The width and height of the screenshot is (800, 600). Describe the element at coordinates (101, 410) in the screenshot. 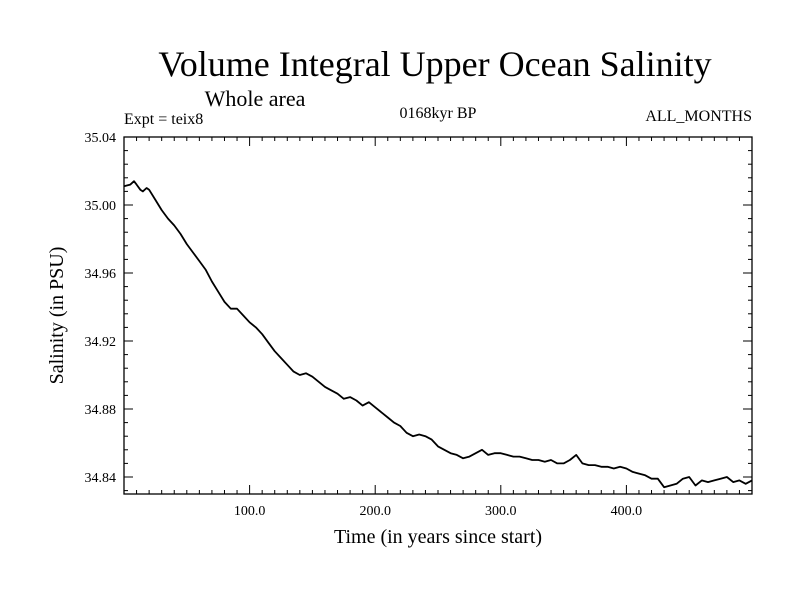

I see `y-tick-label: 34.88` at that location.